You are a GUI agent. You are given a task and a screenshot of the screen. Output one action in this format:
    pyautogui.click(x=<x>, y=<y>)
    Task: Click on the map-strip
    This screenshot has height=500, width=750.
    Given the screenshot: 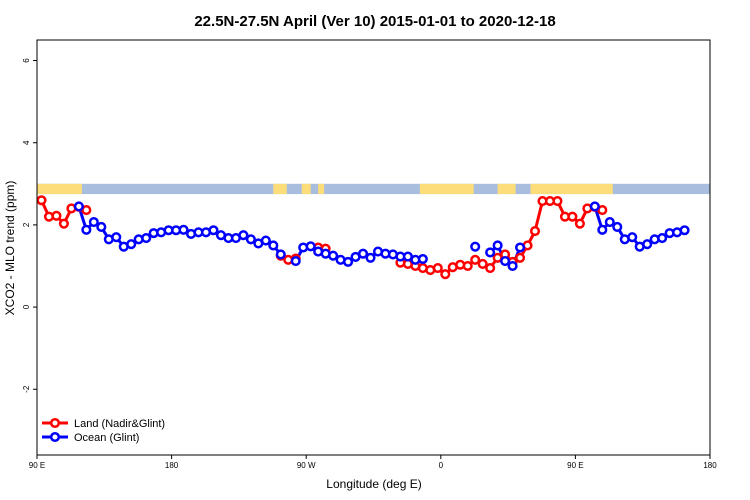 What is the action you would take?
    pyautogui.click(x=373, y=189)
    